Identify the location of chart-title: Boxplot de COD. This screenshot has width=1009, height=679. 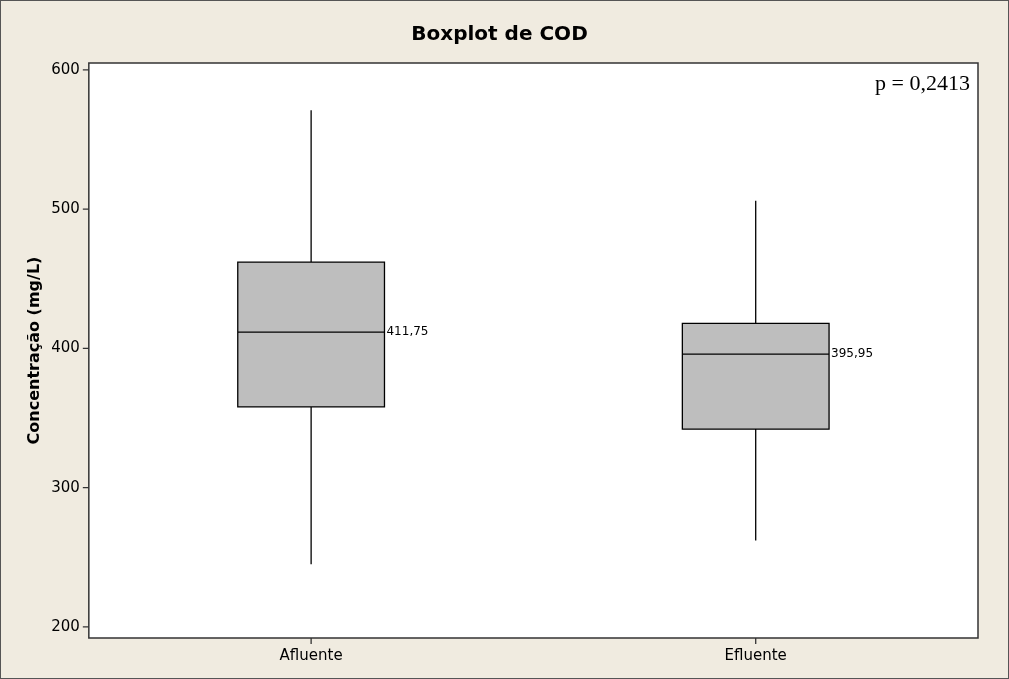
(499, 33).